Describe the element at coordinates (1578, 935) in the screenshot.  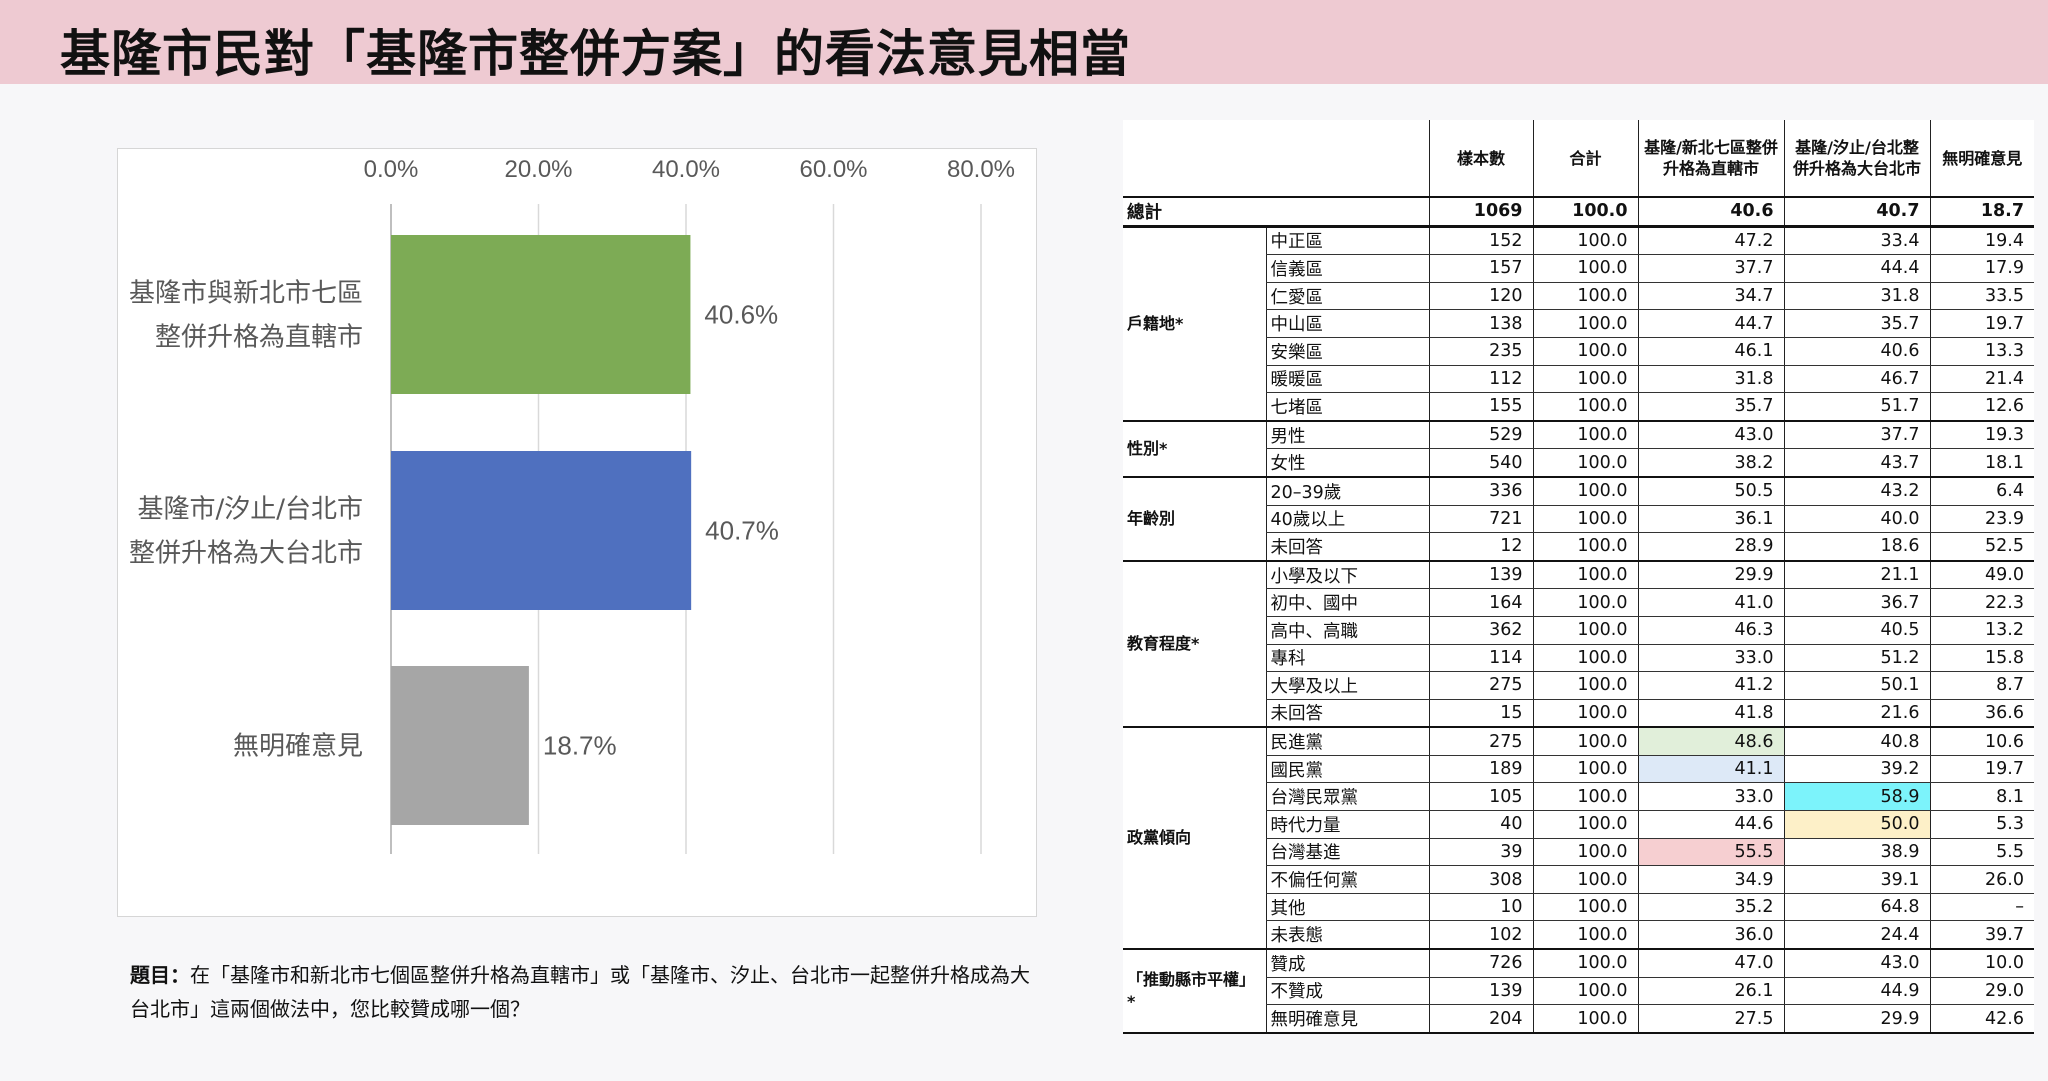
I see `table-row: 未表態 102 100.0 36.0 24.4 39.7` at that location.